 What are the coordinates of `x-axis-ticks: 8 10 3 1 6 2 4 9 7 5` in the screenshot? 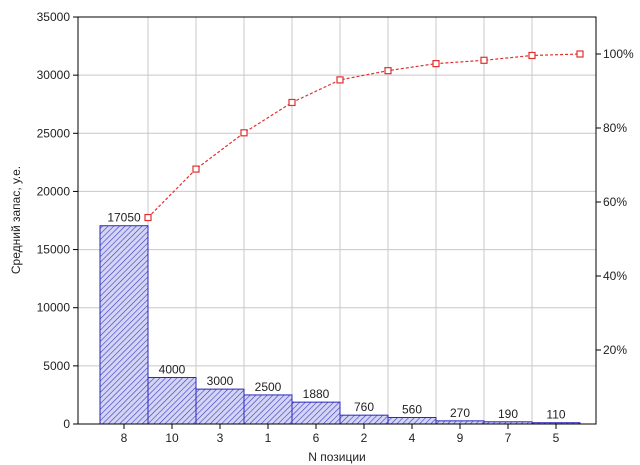 It's located at (340, 434).